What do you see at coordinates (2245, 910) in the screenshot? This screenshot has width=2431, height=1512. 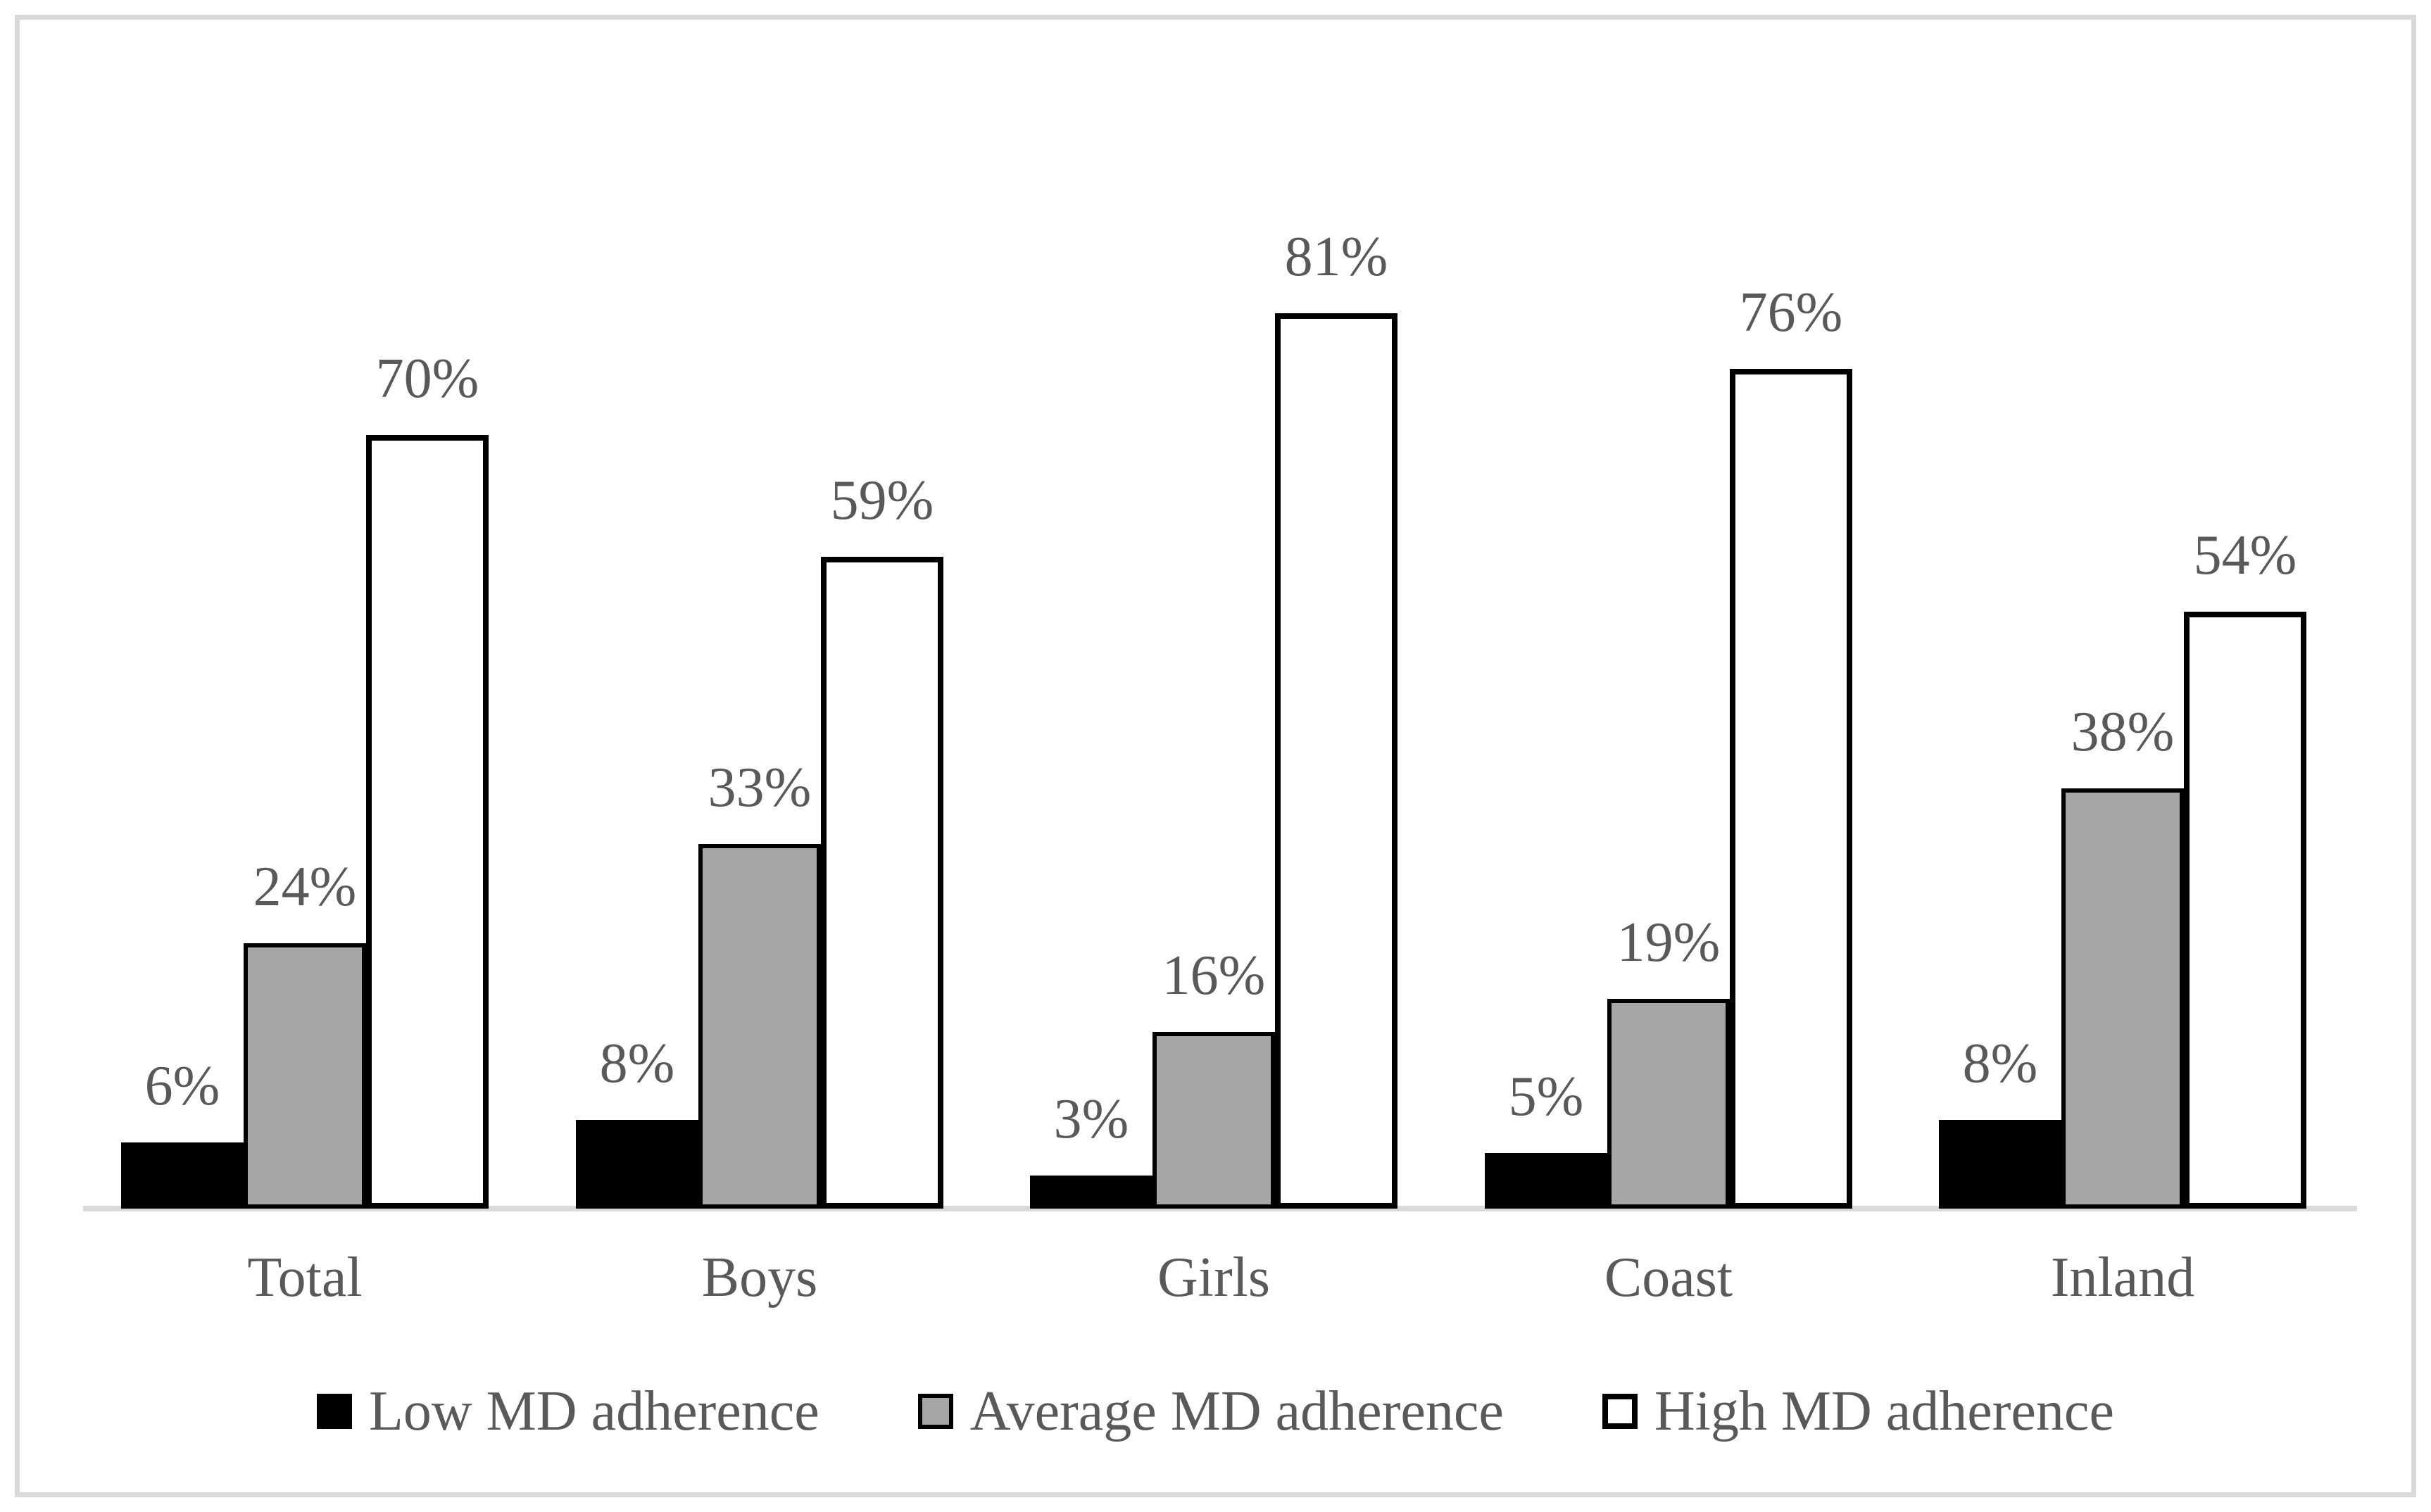 I see `bar-high-inland` at bounding box center [2245, 910].